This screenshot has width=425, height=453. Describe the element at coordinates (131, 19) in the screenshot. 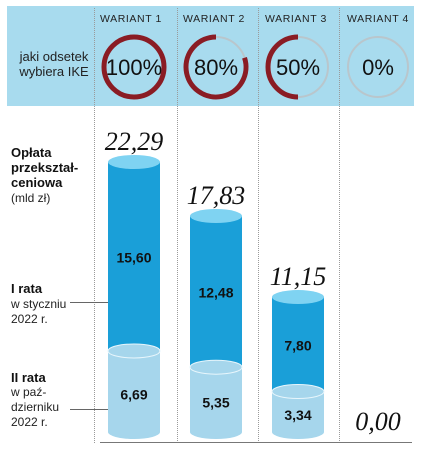

I see `variant-title-1: WARIANT 1` at that location.